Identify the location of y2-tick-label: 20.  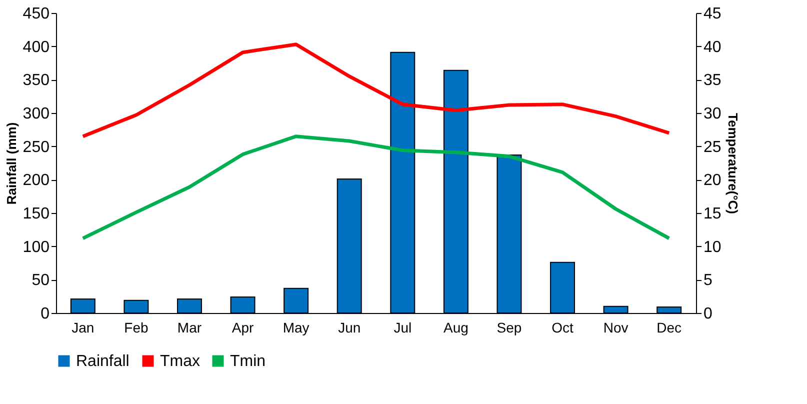
(713, 181).